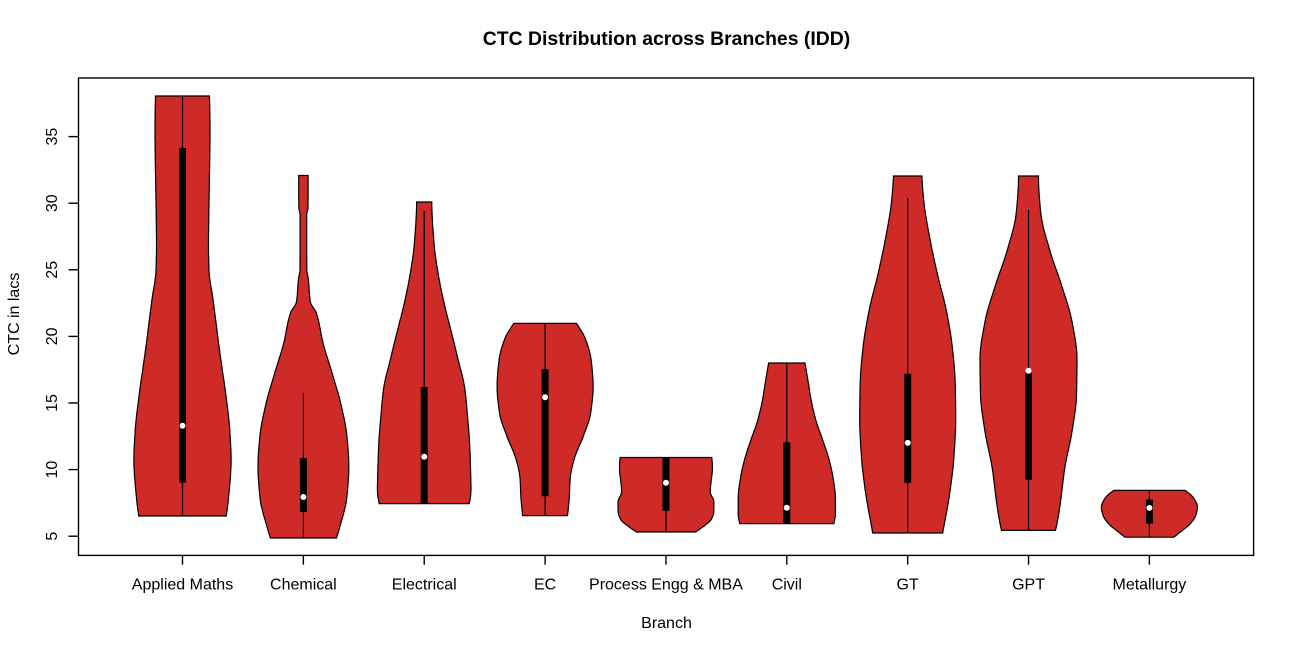  What do you see at coordinates (52, 336) in the screenshot?
I see `svg-text: 20` at bounding box center [52, 336].